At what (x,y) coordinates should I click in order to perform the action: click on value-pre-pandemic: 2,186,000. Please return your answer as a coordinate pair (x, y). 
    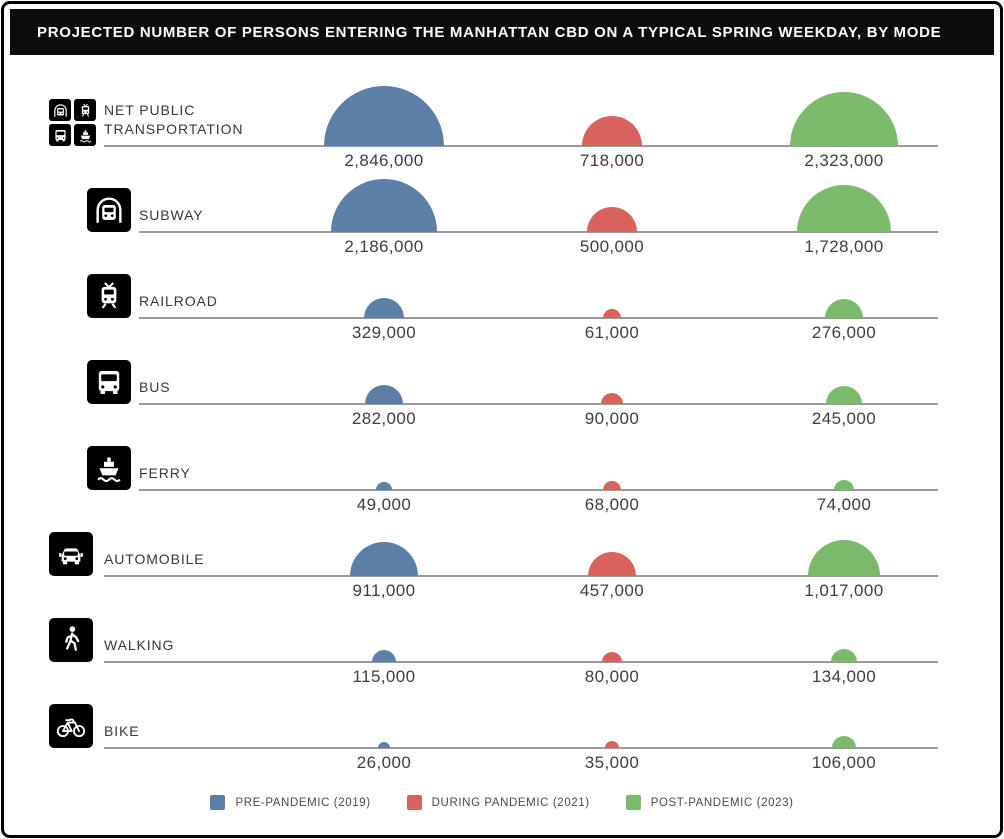
    Looking at the image, I should click on (384, 246).